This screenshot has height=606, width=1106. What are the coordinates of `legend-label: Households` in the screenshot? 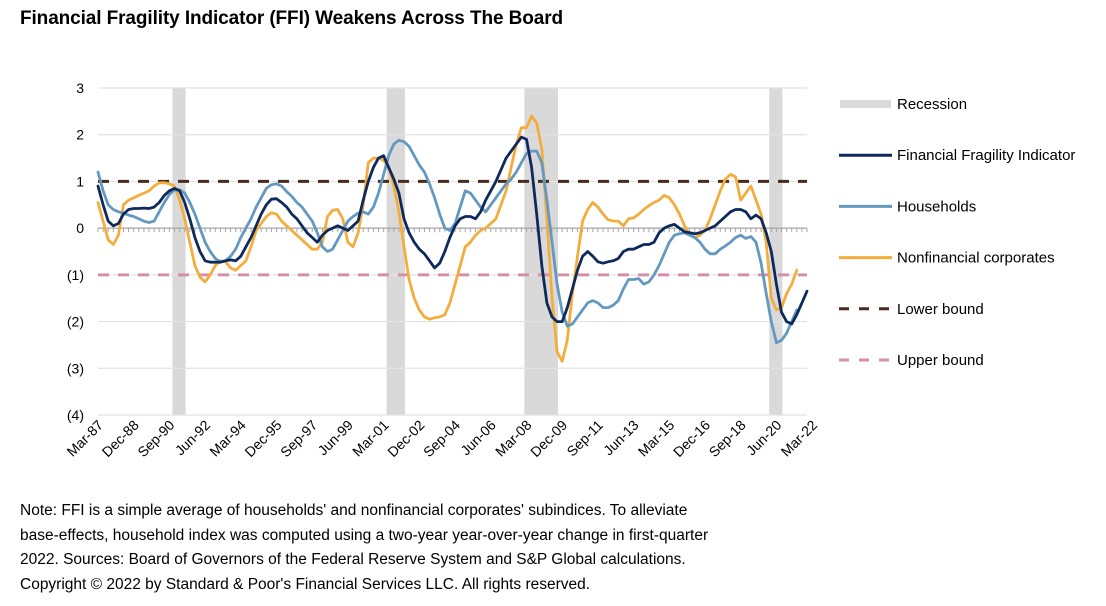 It's located at (936, 206).